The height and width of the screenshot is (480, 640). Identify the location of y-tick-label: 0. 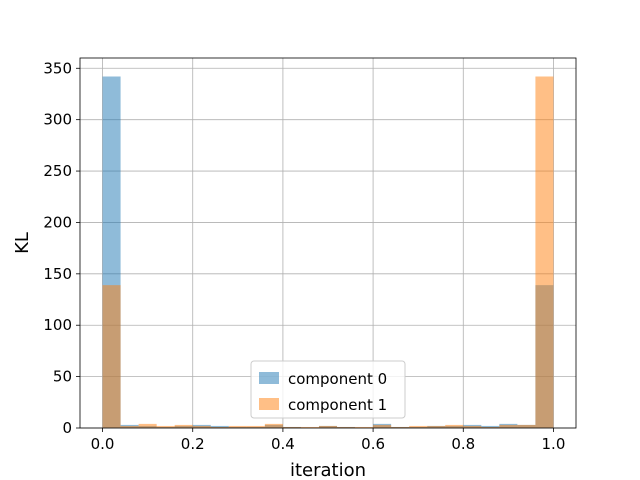
(67, 428).